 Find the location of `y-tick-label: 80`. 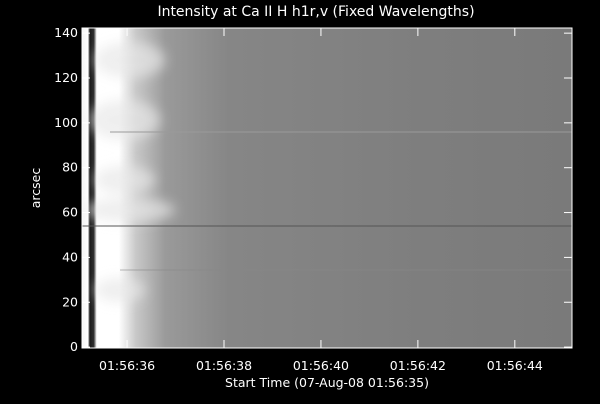

y-tick-label: 80 is located at coordinates (70, 167).